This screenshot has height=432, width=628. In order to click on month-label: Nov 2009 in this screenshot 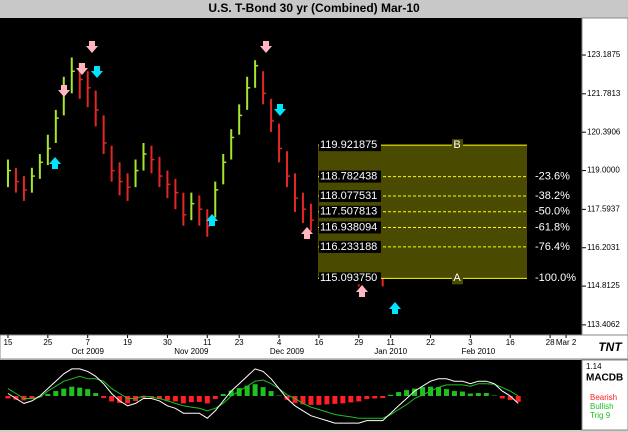, I will do `click(191, 351)`.